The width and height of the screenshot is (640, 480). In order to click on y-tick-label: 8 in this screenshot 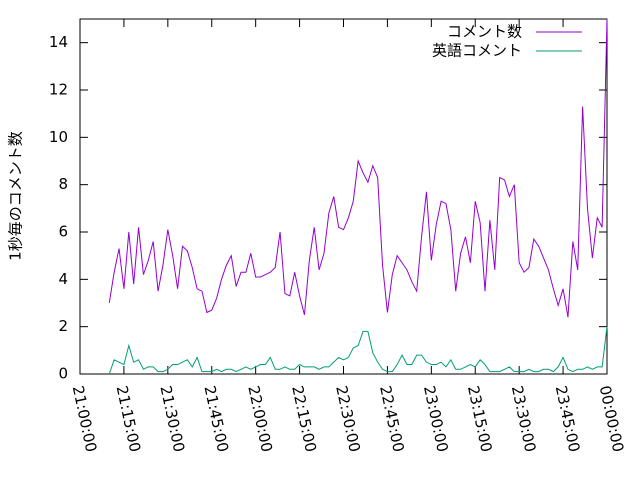, I will do `click(63, 184)`.